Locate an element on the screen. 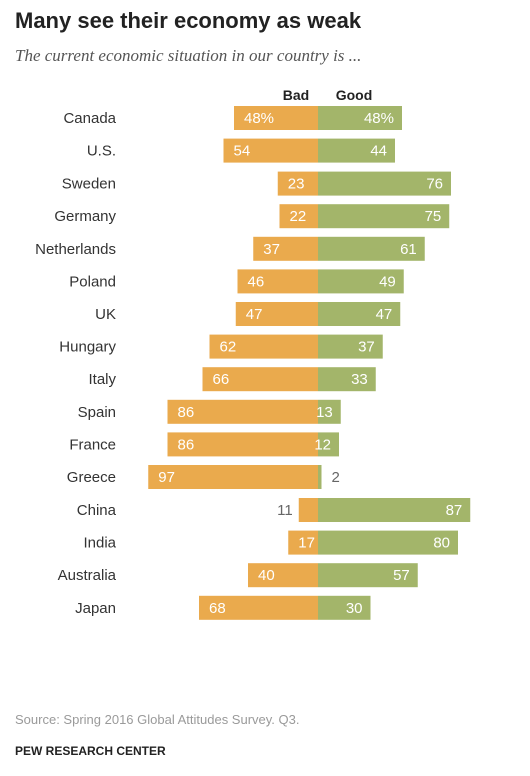 This screenshot has width=530, height=776. credit-line: PEW RESEARCH CENTER is located at coordinates (90, 751).